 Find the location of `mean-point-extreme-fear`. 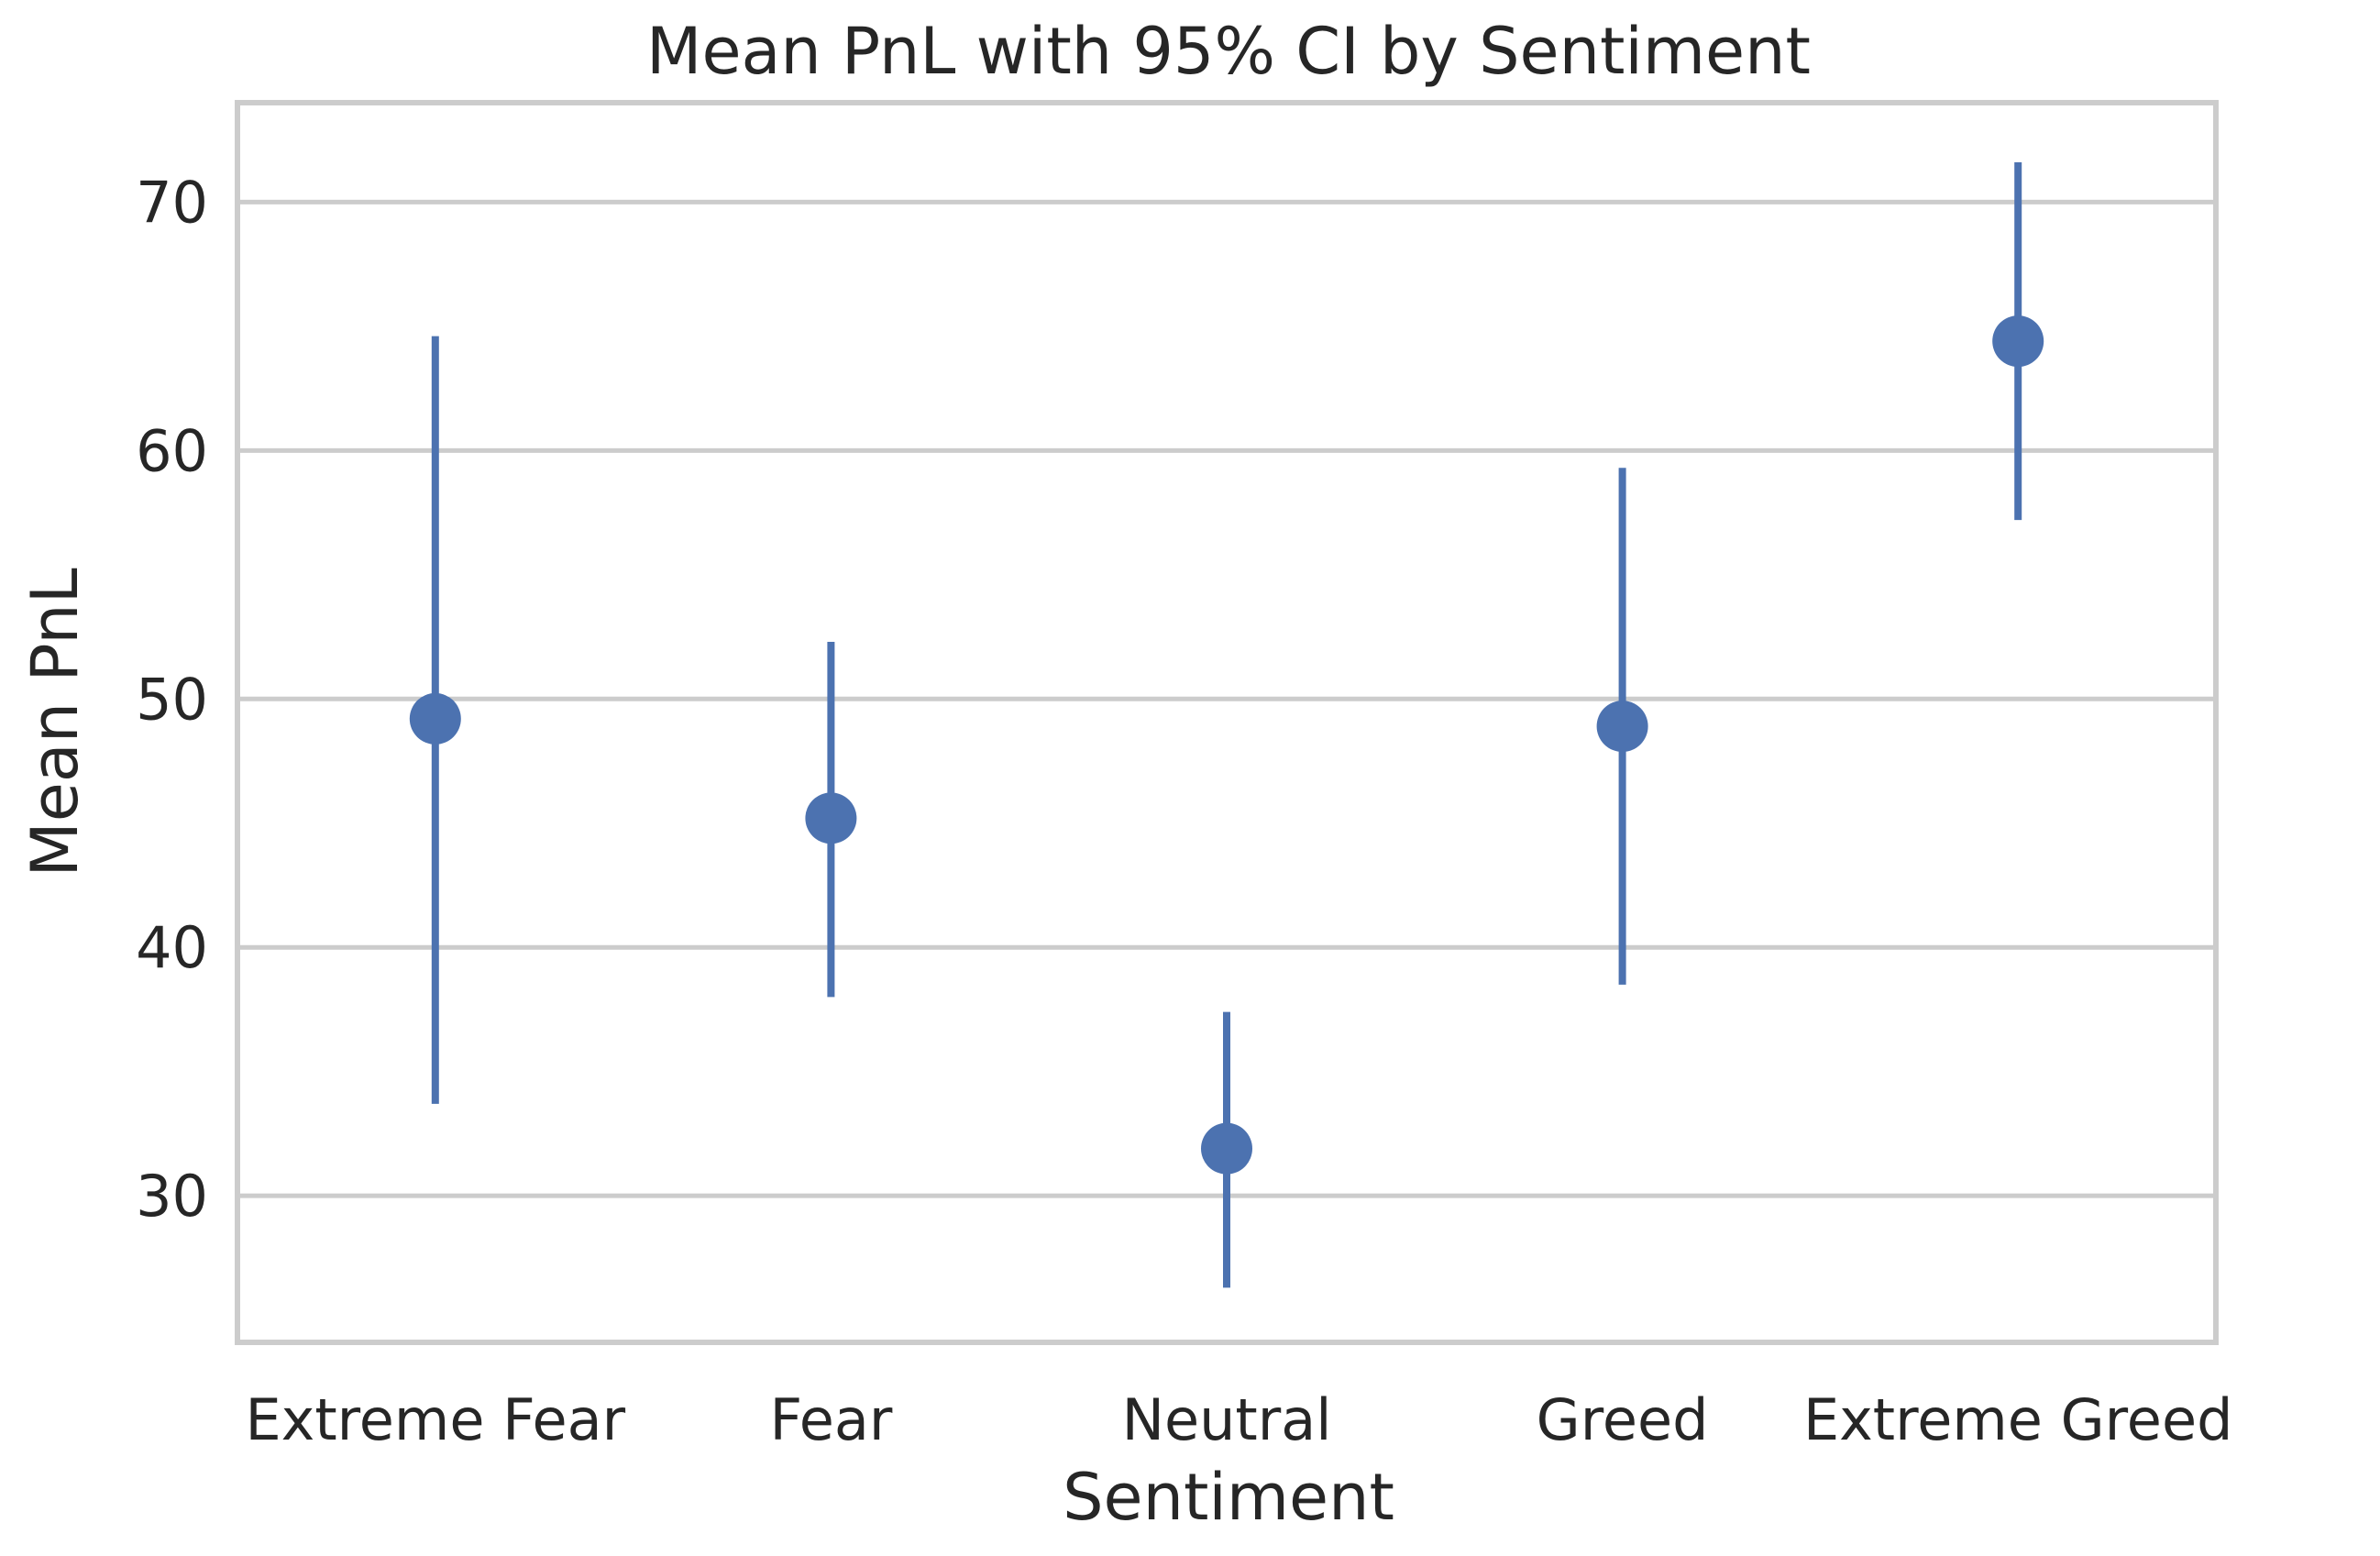

mean-point-extreme-fear is located at coordinates (435, 718).